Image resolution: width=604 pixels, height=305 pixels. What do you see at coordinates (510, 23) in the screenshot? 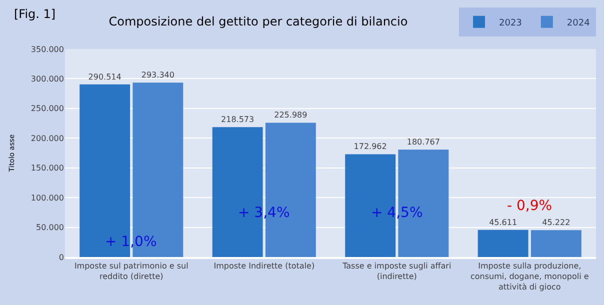
I see `legend-label: 2023` at bounding box center [510, 23].